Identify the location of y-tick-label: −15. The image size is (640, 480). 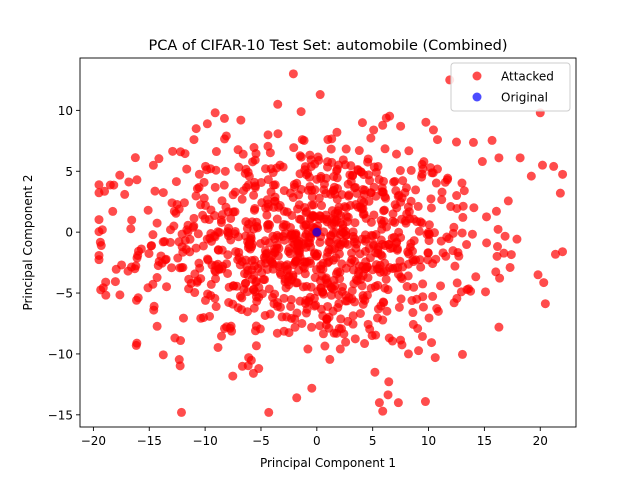
(60, 415).